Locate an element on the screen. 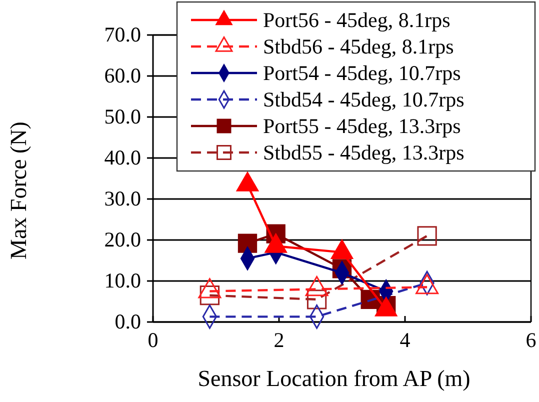 This screenshot has width=539, height=402. x-tick-label: 2 is located at coordinates (279, 340).